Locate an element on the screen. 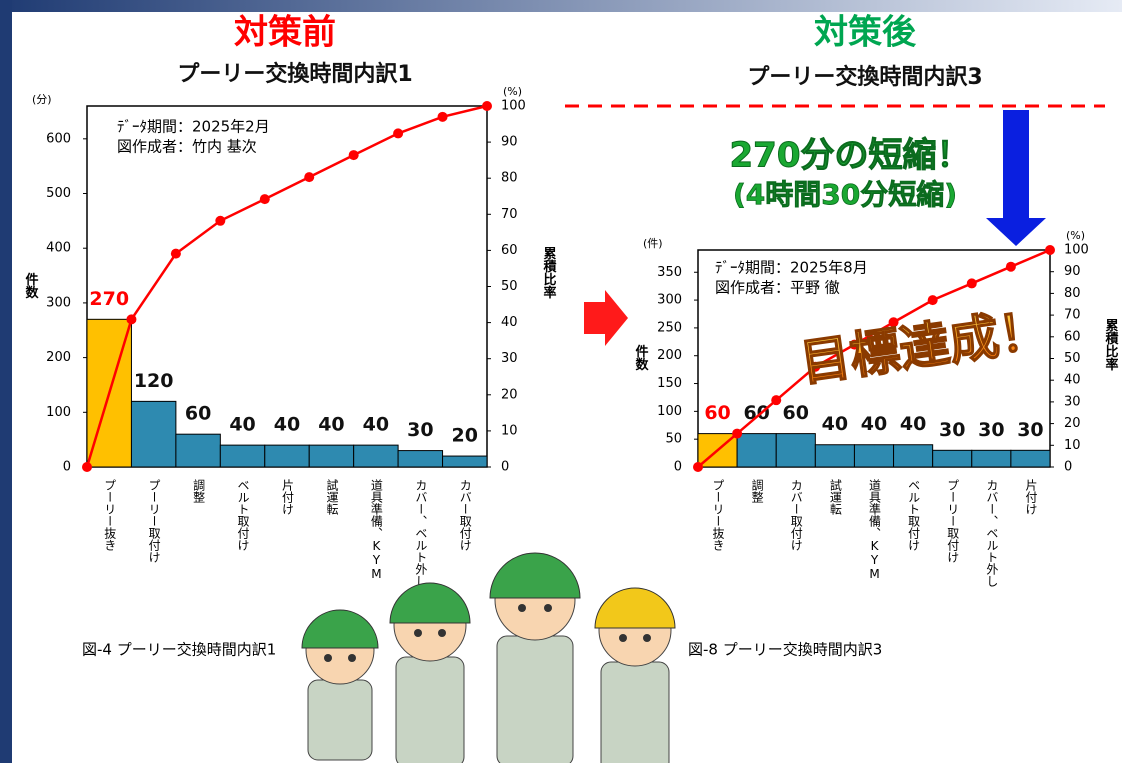 This screenshot has width=1122, height=763. y-tick-label: 500 is located at coordinates (58, 193).